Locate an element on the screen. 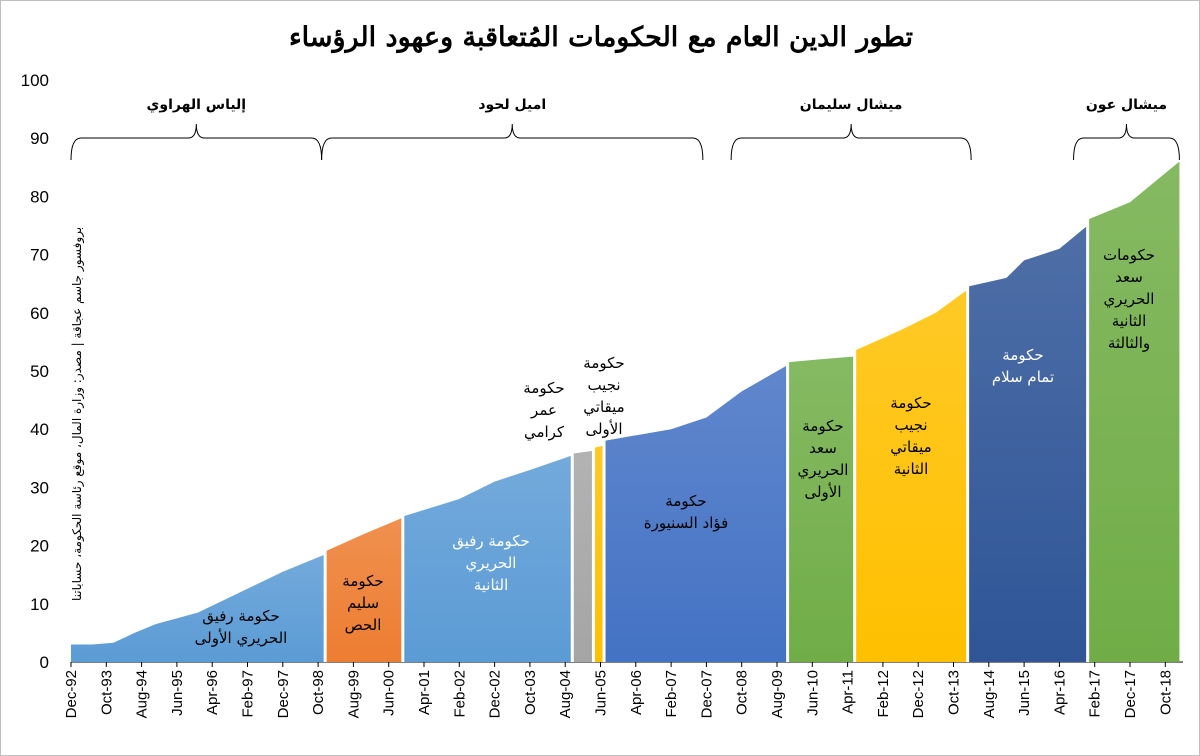 This screenshot has height=756, width=1200. x-tick-label: Feb-17 is located at coordinates (1095, 694).